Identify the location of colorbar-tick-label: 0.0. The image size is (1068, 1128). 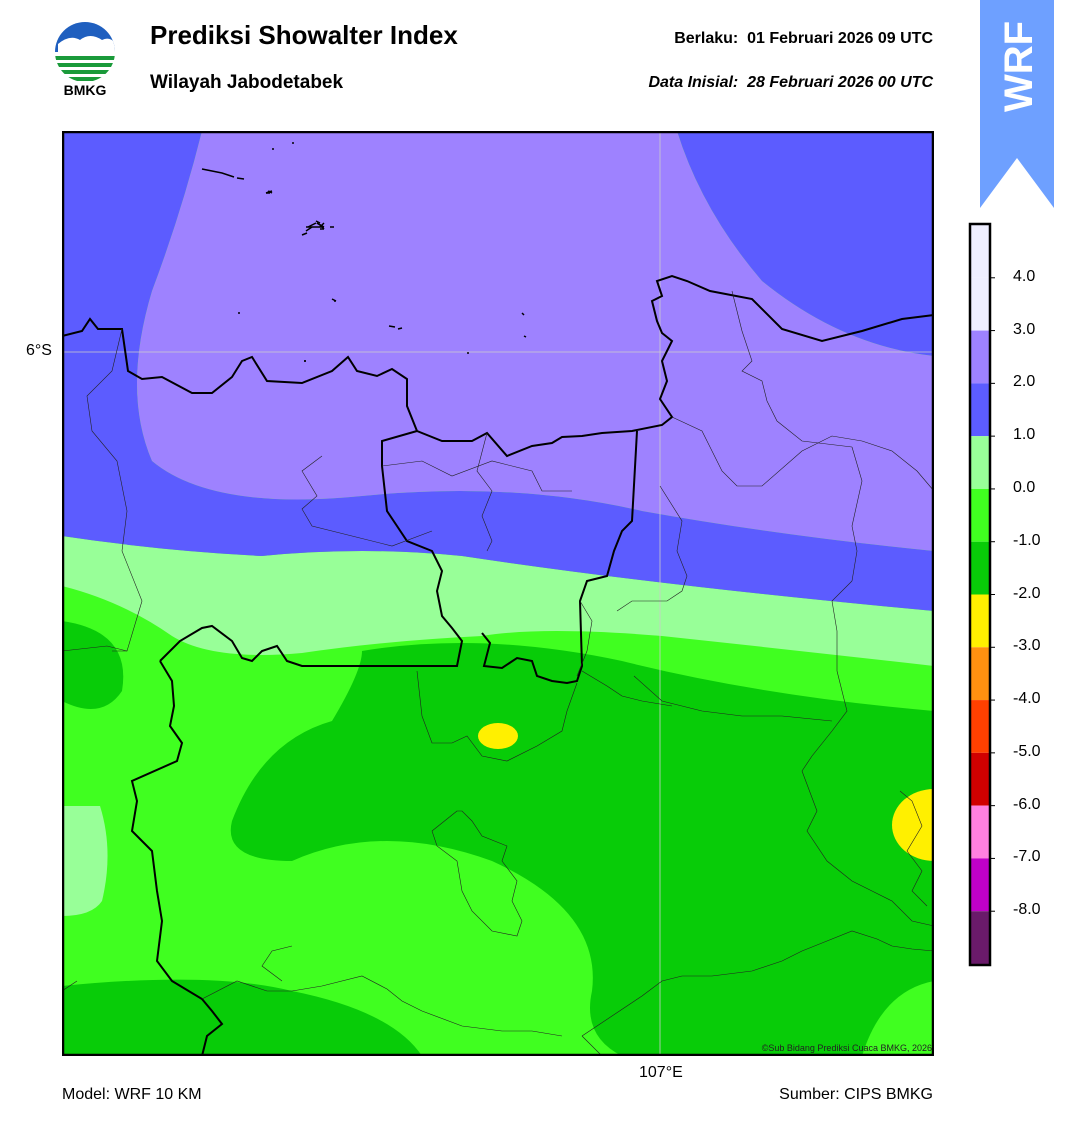
(1024, 487).